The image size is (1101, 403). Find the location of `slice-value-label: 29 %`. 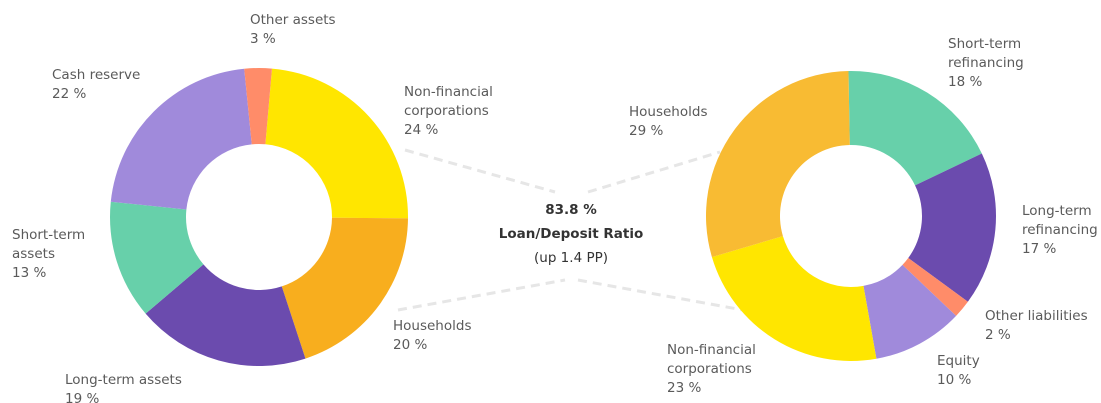

slice-value-label: 29 % is located at coordinates (646, 131).